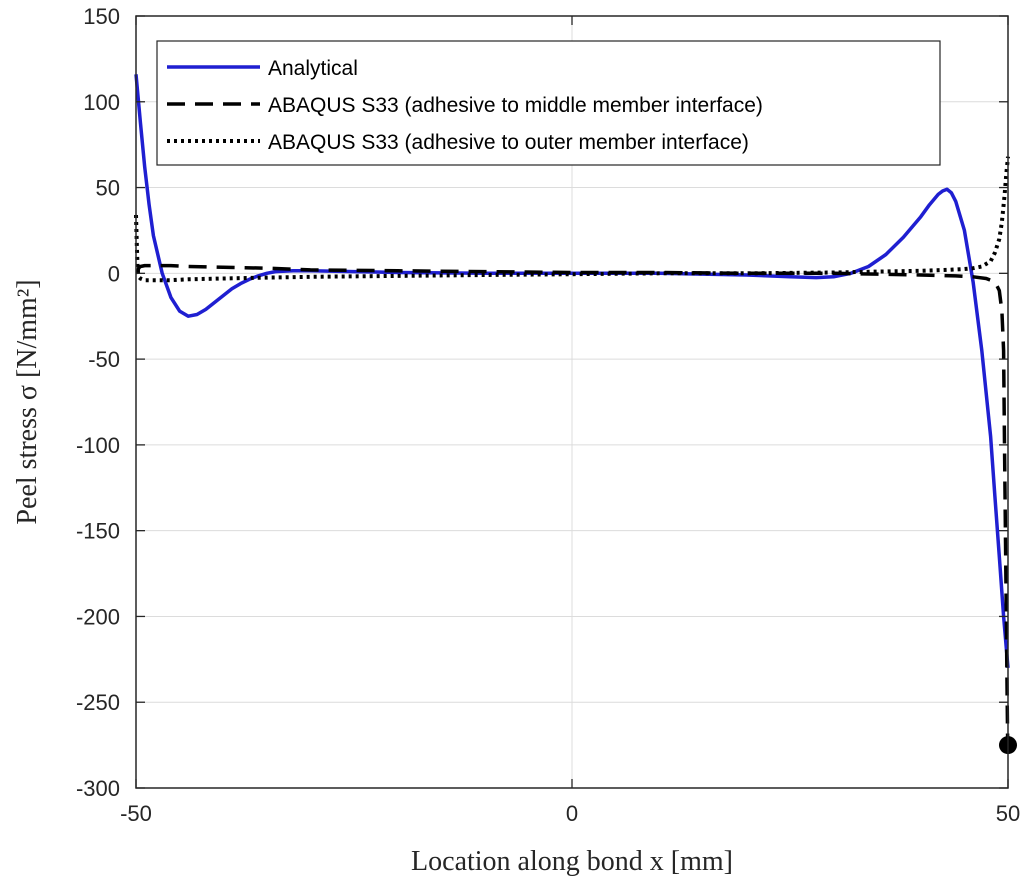 This screenshot has width=1024, height=892. Describe the element at coordinates (213, 104) in the screenshot. I see `legend-samples` at that location.